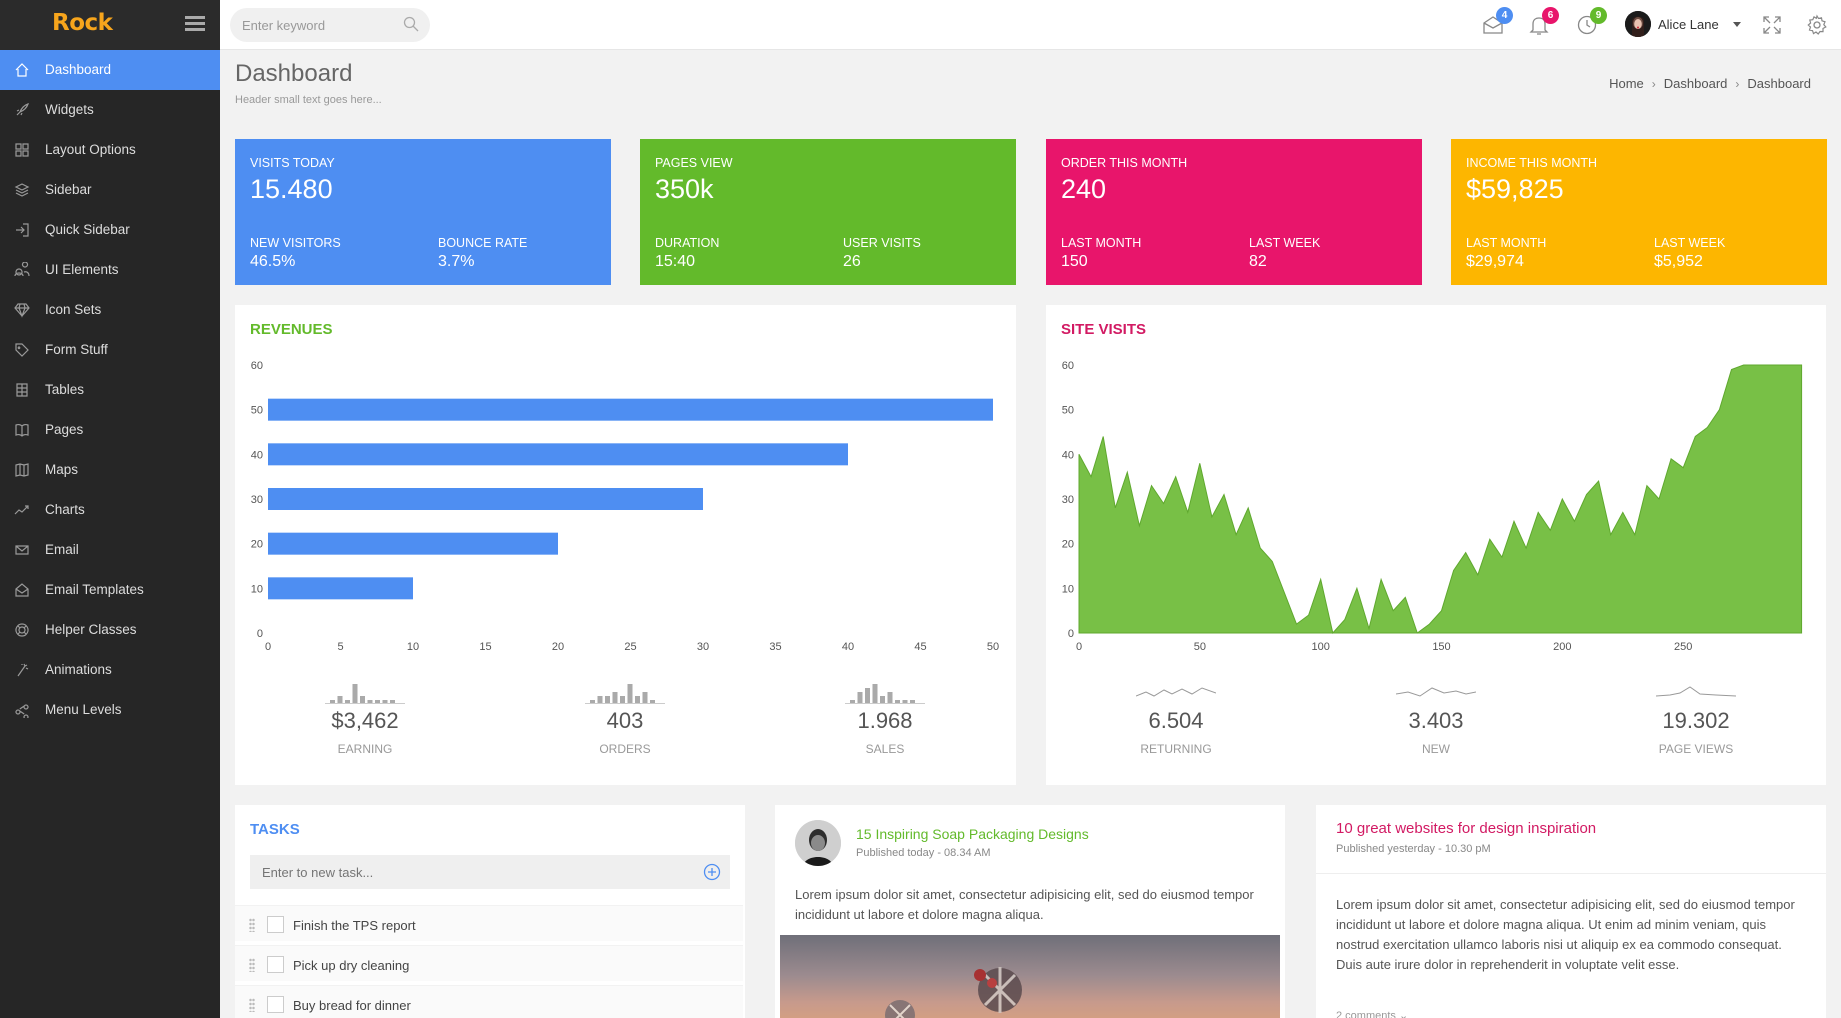 The image size is (1841, 1018). What do you see at coordinates (22, 390) in the screenshot?
I see `table-icon` at bounding box center [22, 390].